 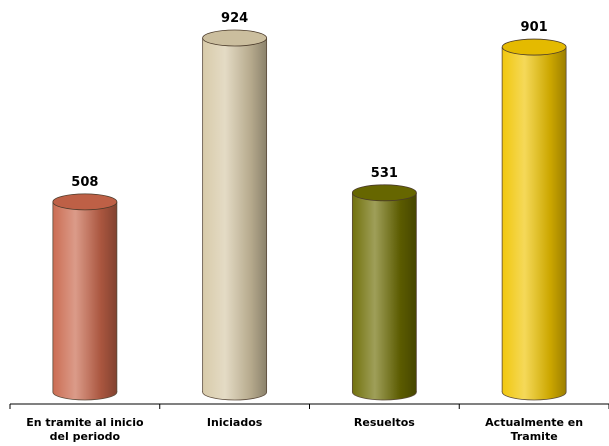 What do you see at coordinates (384, 422) in the screenshot?
I see `x-tick-label: Resueltos` at bounding box center [384, 422].